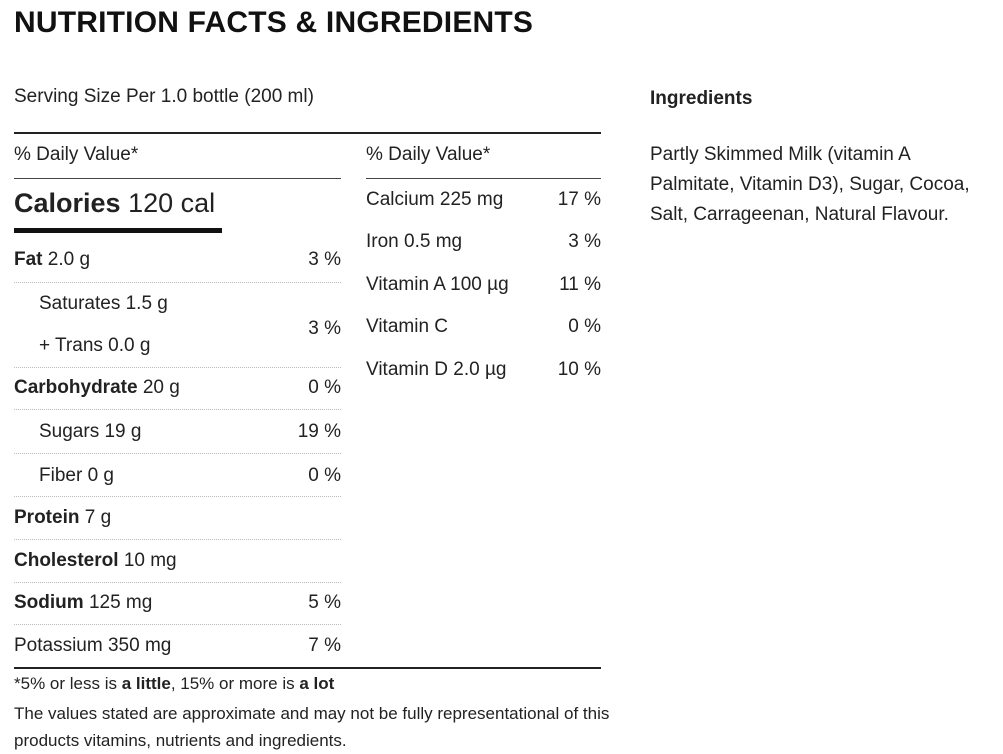 This screenshot has width=1003, height=754. What do you see at coordinates (172, 203) in the screenshot?
I see `calories-value: 120 cal` at bounding box center [172, 203].